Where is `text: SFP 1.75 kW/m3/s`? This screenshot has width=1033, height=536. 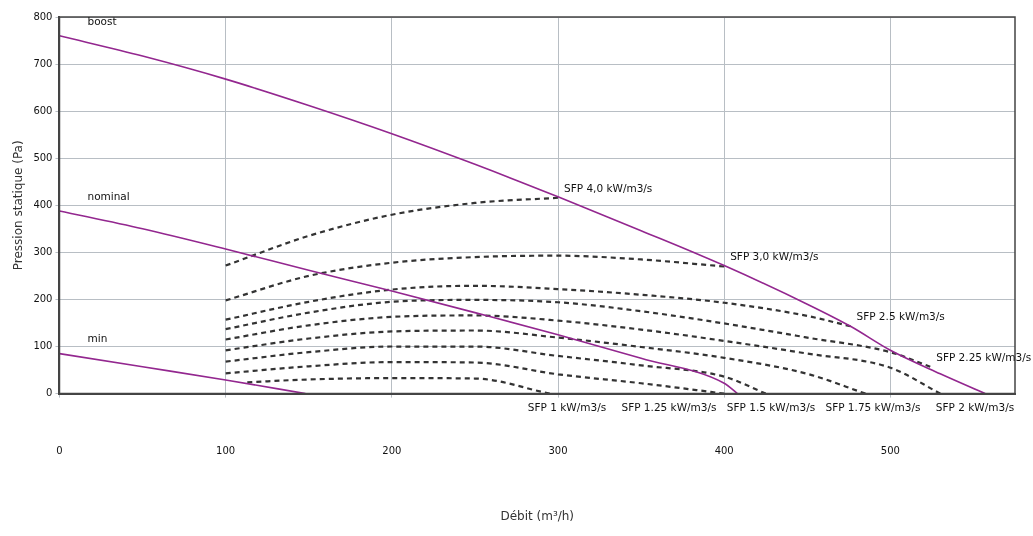
text: SFP 1.75 kW/m3/s is located at coordinates (873, 407).